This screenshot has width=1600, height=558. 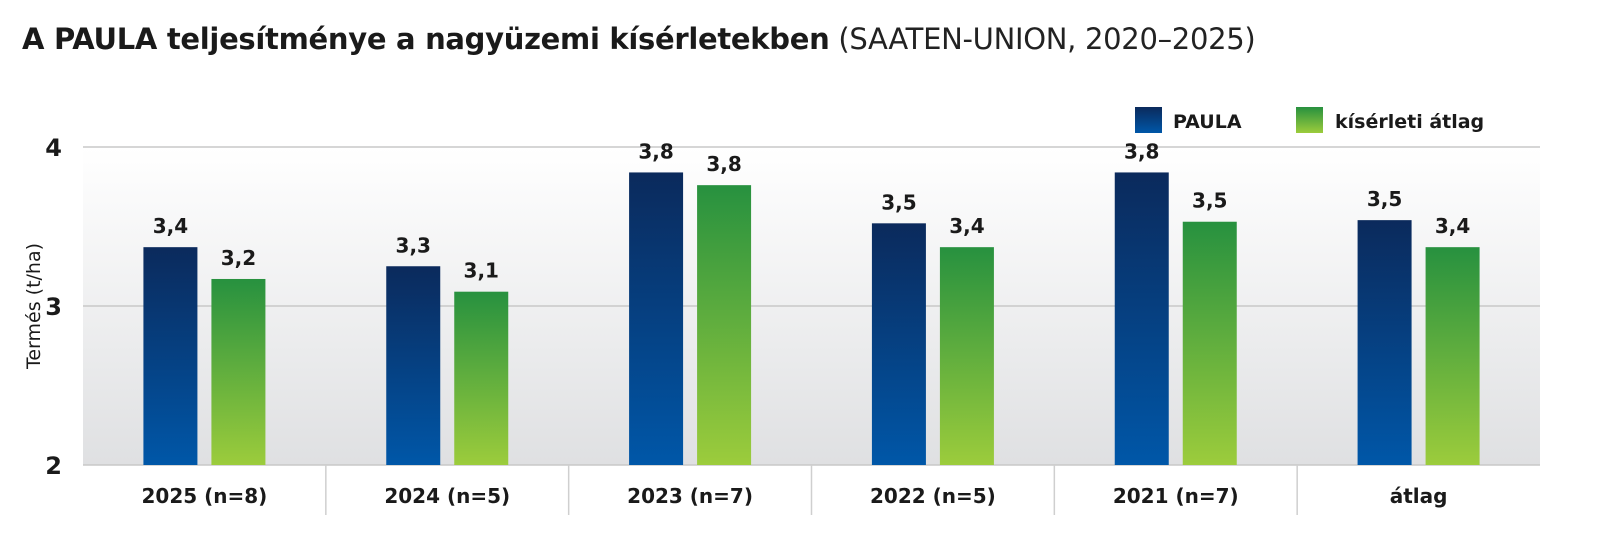 I want to click on x-tick-label: 2021 (n=7), so click(x=1176, y=496).